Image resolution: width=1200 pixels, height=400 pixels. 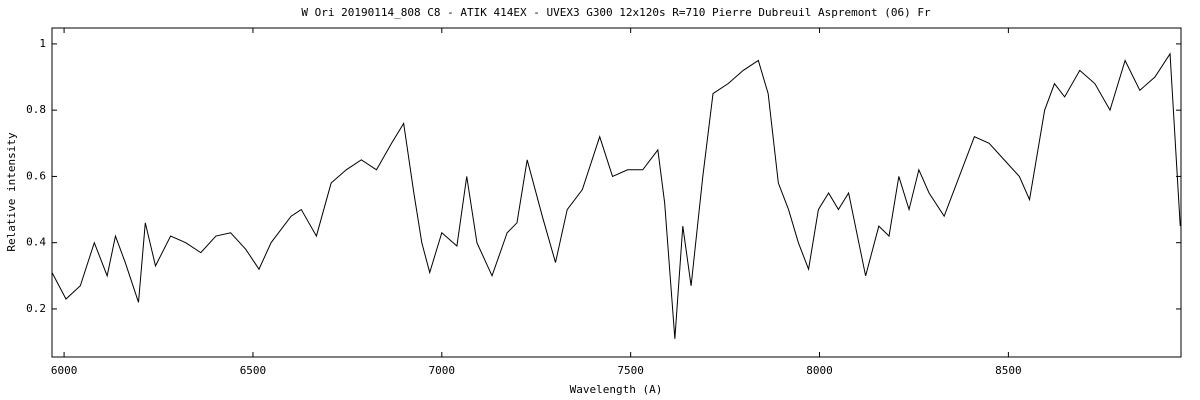 What do you see at coordinates (42, 43) in the screenshot?
I see `y-tick-label: 1` at bounding box center [42, 43].